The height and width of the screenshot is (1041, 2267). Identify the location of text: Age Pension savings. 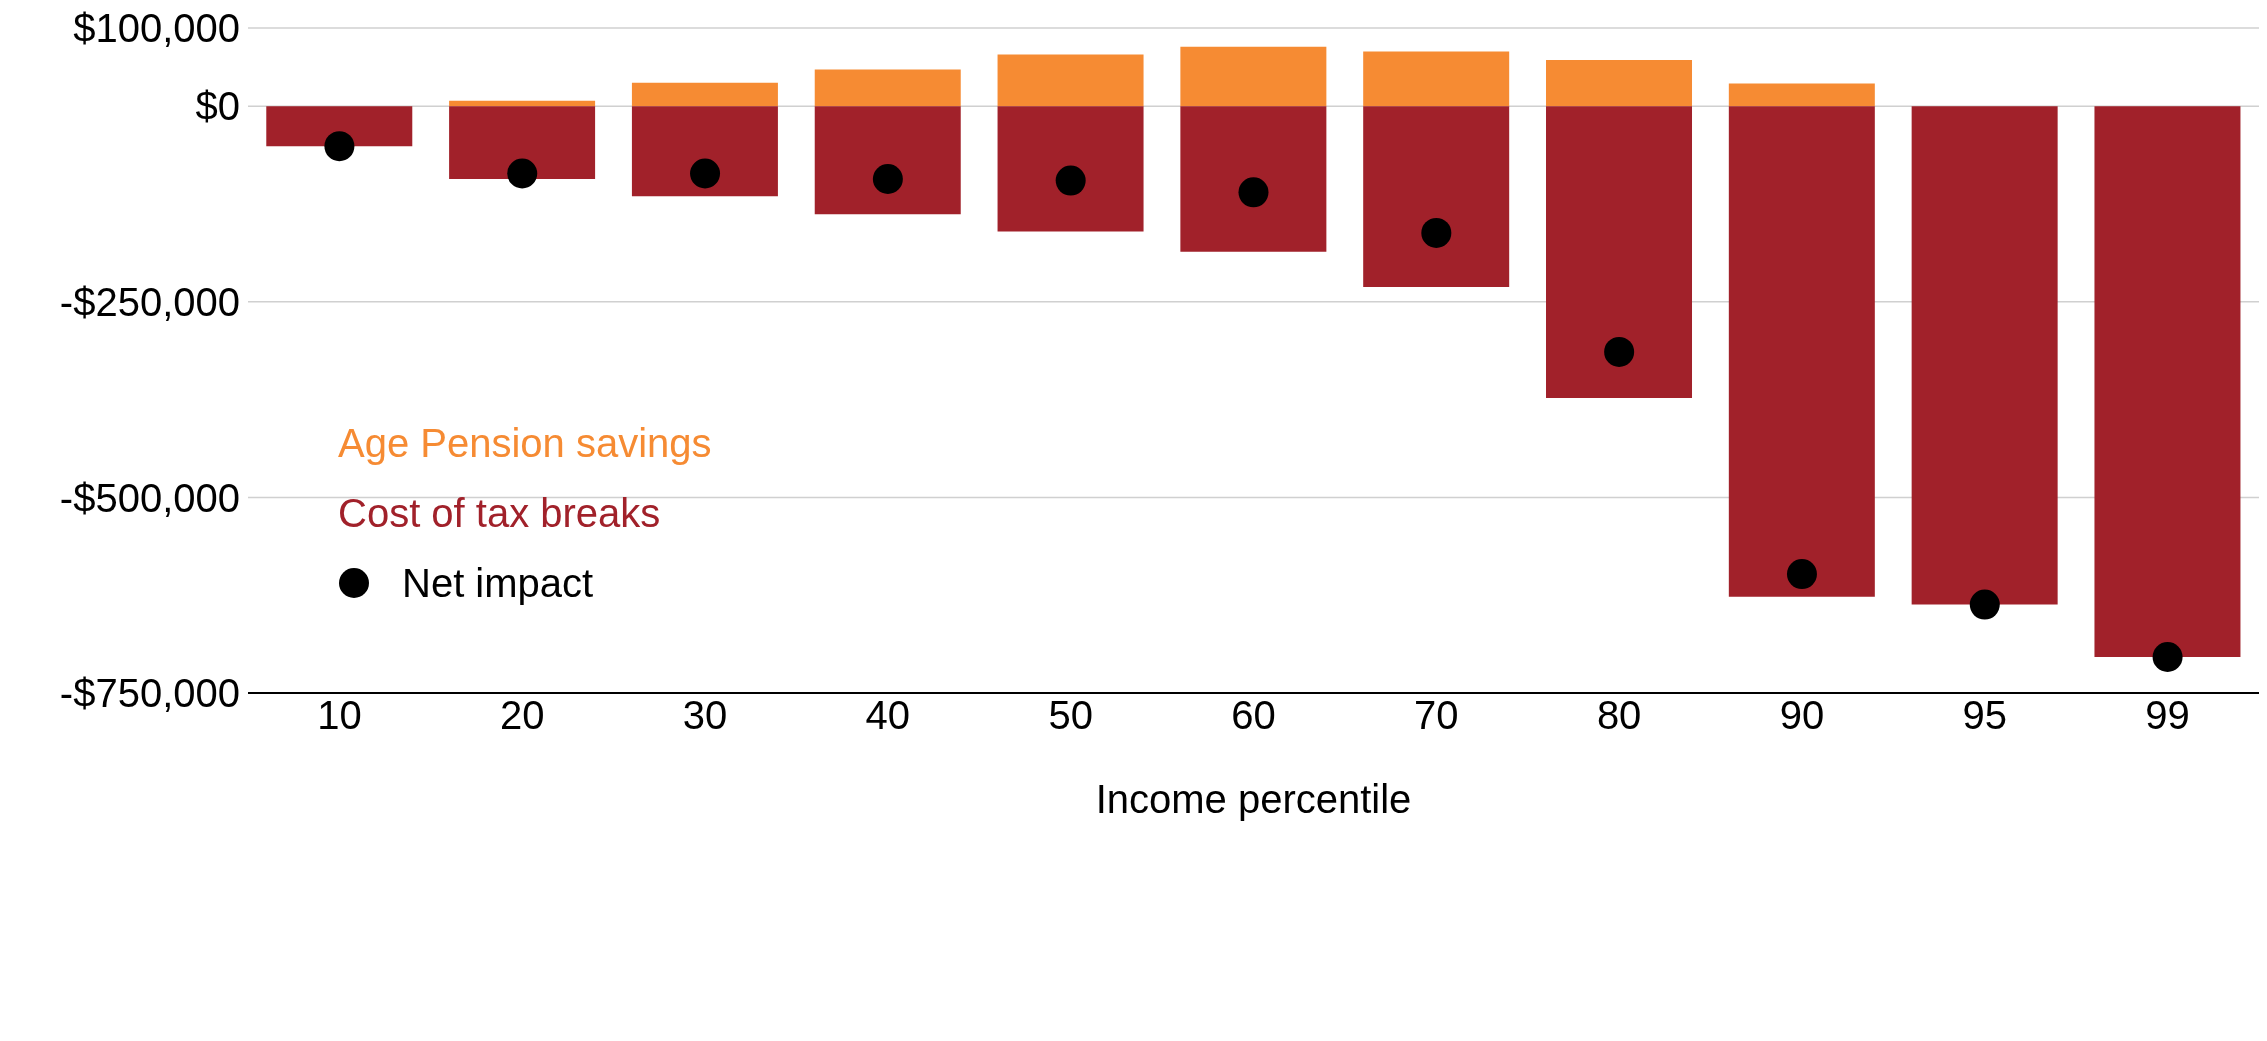
(525, 443).